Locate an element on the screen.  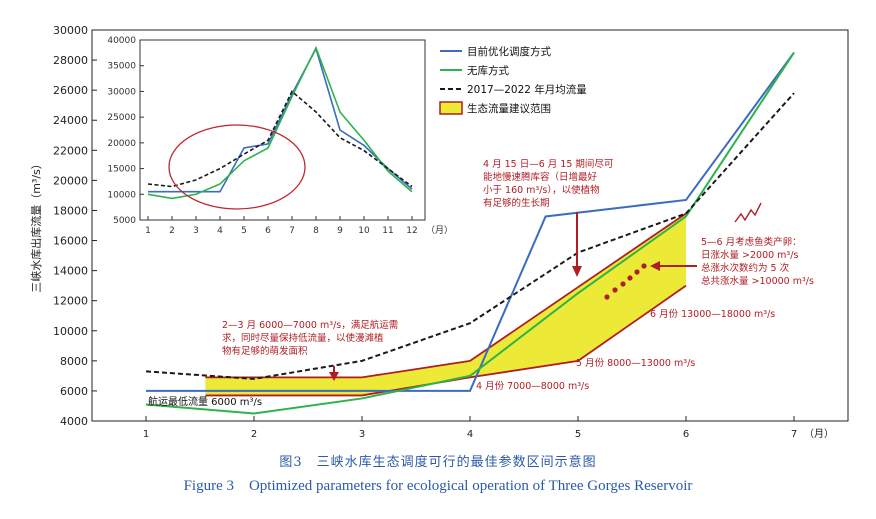
inset-x-tick-label: 4 is located at coordinates (220, 231).